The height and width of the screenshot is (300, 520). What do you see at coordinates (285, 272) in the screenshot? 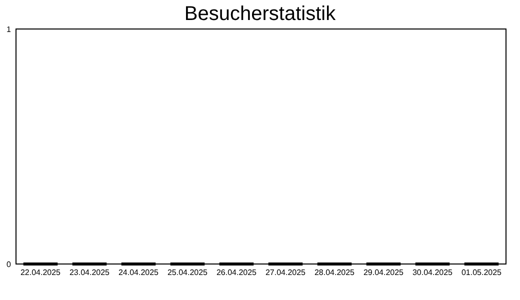
I see `x-tick-label: 27.04.2025` at bounding box center [285, 272].